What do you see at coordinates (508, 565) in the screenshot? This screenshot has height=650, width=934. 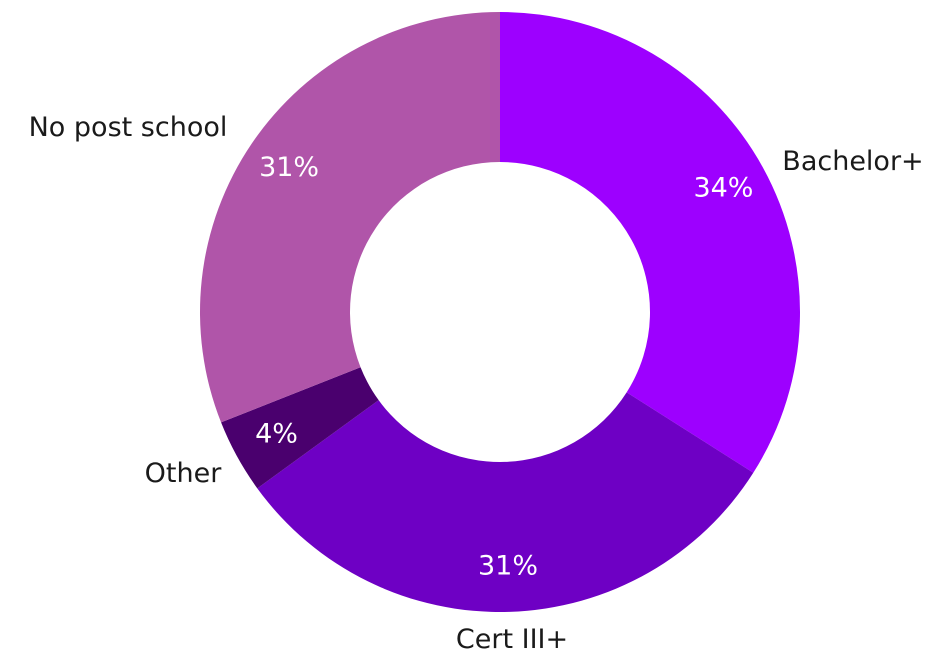 I see `percent-label-cert-iii: 31%` at bounding box center [508, 565].